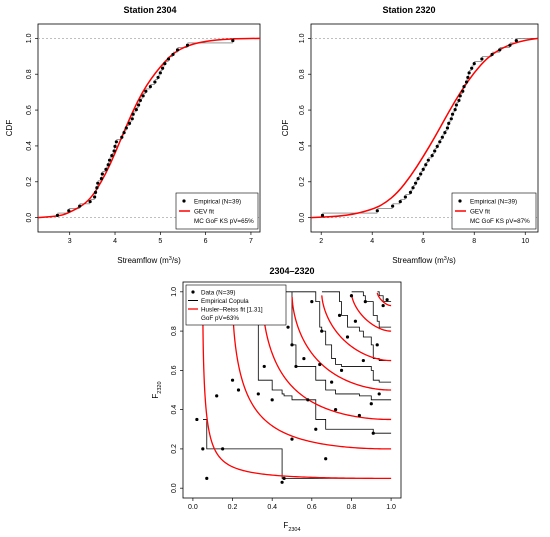  I want to click on y-tick-label: 1.0, so click(29, 38).